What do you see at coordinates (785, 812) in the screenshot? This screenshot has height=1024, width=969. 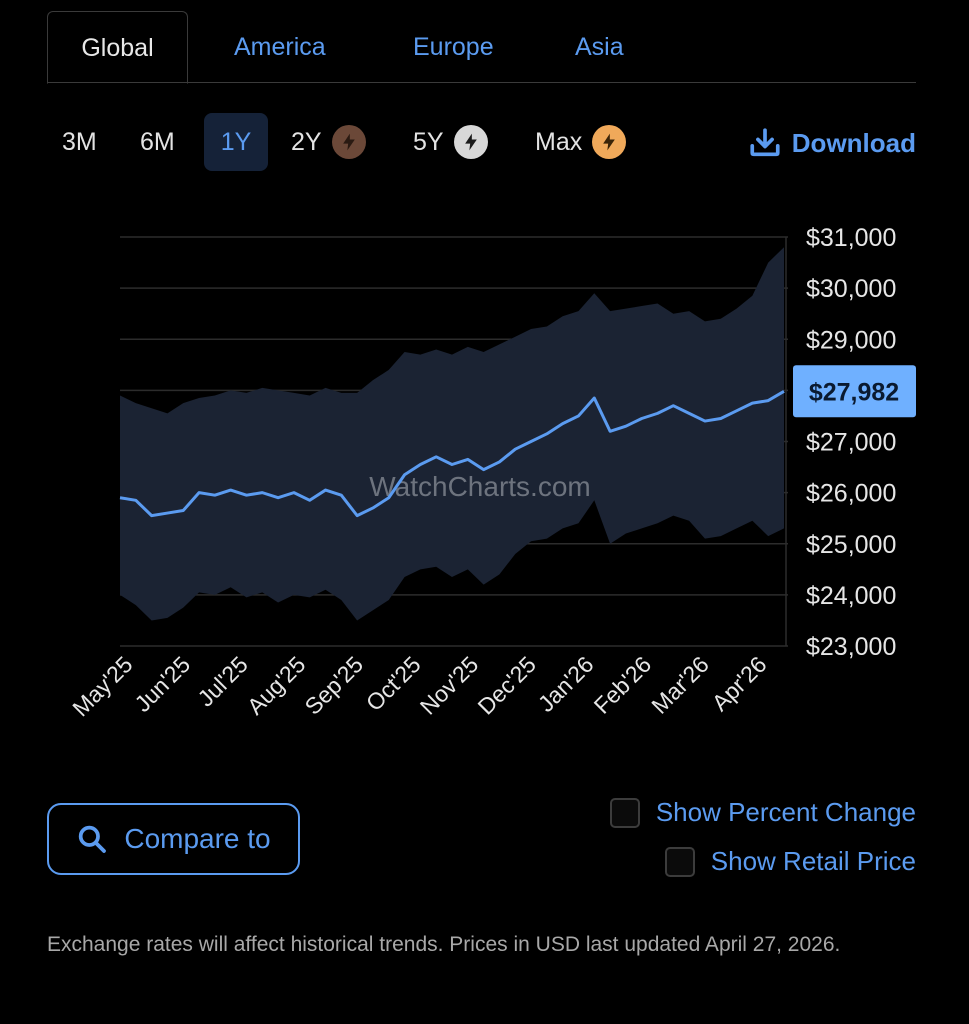 I see `percent-change-label: Show Percent Change` at bounding box center [785, 812].